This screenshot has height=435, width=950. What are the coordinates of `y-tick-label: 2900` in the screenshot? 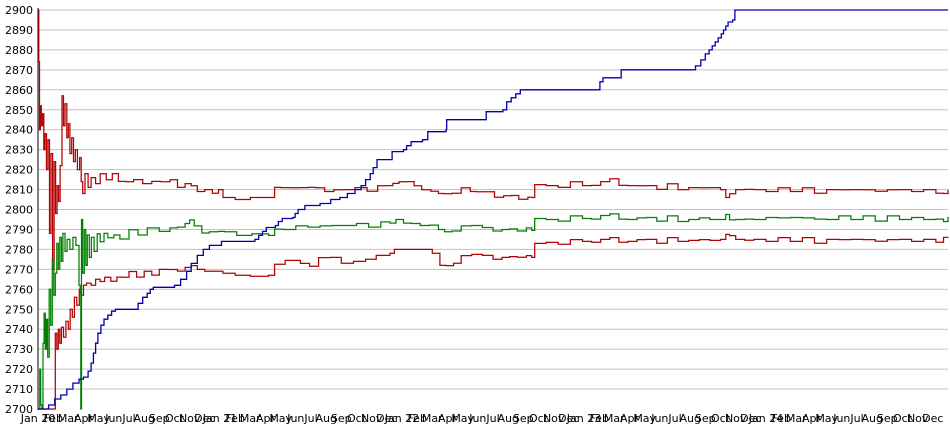 It's located at (19, 10).